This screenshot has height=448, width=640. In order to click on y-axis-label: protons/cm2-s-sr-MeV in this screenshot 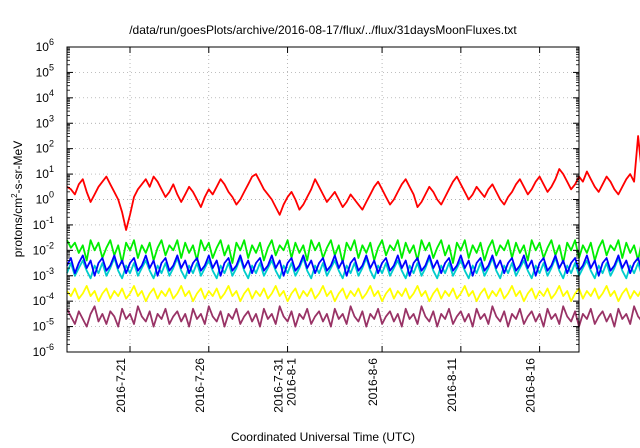, I will do `click(17, 199)`.